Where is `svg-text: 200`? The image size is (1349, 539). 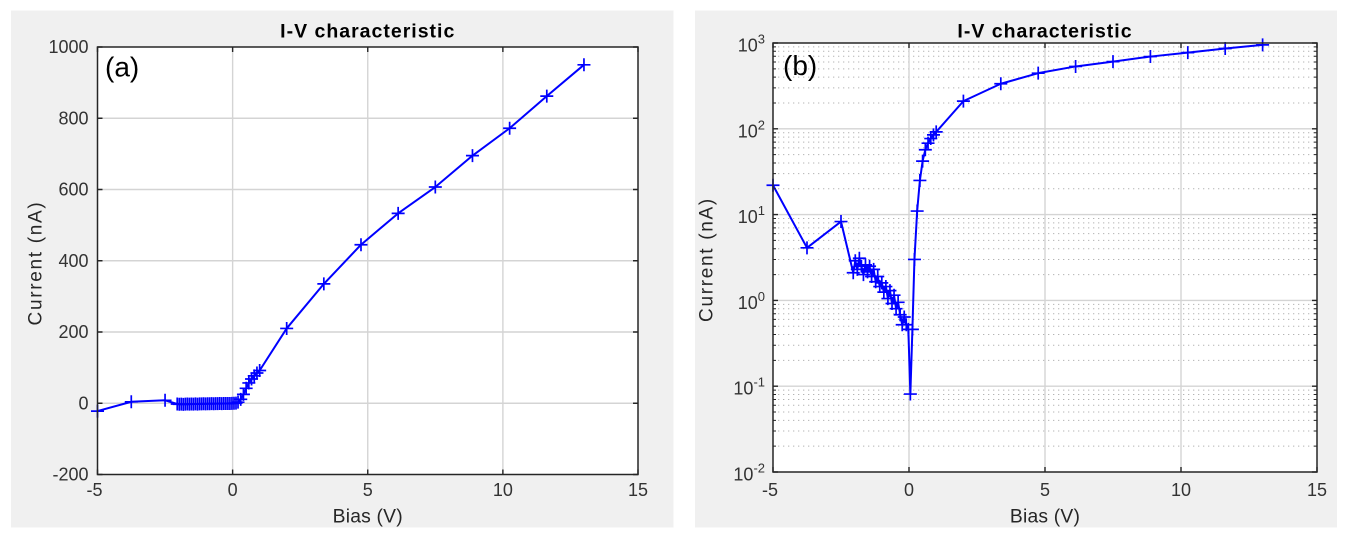
svg-text: 200 is located at coordinates (73, 332).